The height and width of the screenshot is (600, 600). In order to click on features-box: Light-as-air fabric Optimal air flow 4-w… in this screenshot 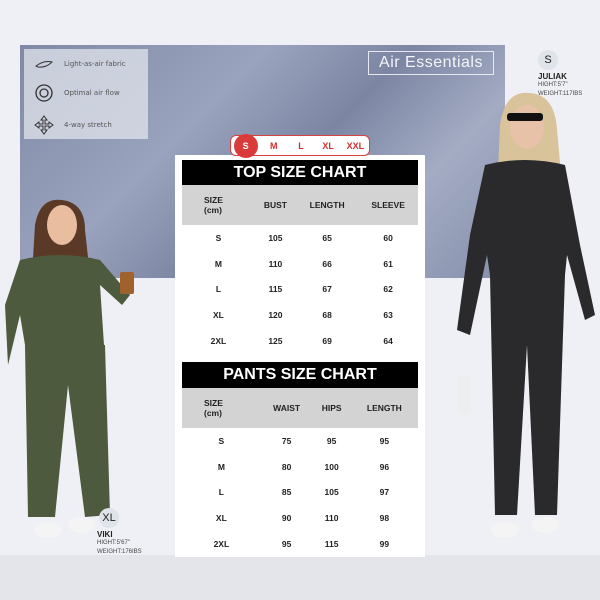, I will do `click(86, 94)`.